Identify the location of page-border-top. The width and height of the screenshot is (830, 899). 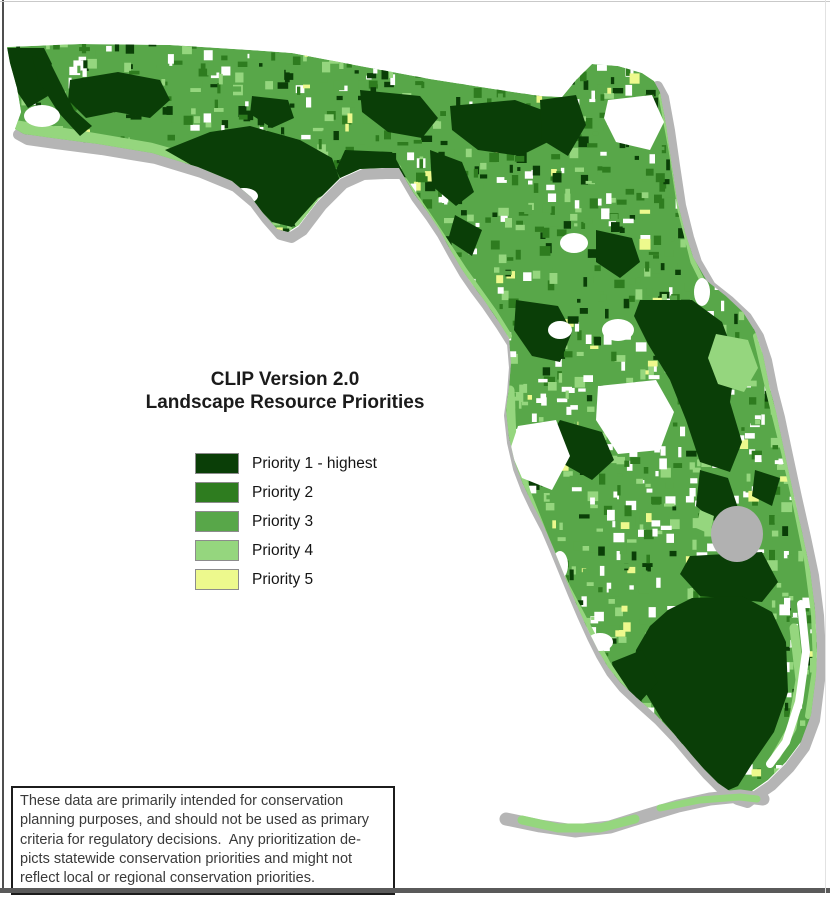
(415, 1).